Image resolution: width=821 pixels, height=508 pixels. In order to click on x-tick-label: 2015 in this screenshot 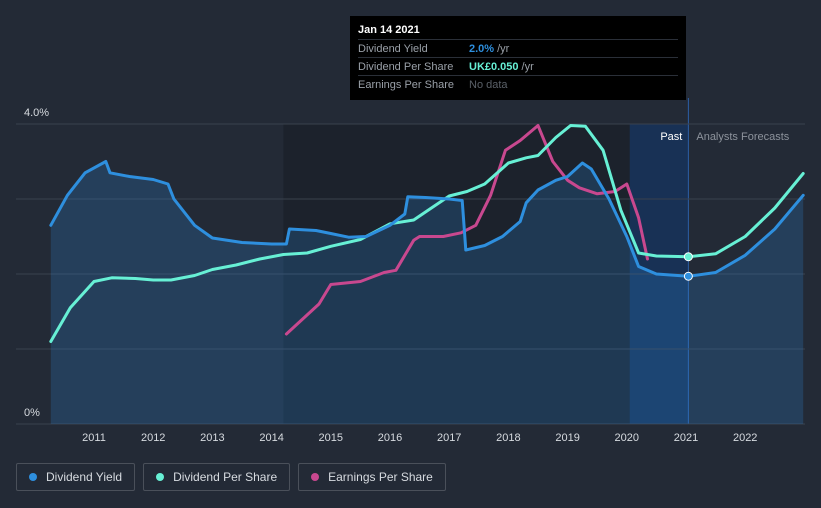, I will do `click(331, 438)`.